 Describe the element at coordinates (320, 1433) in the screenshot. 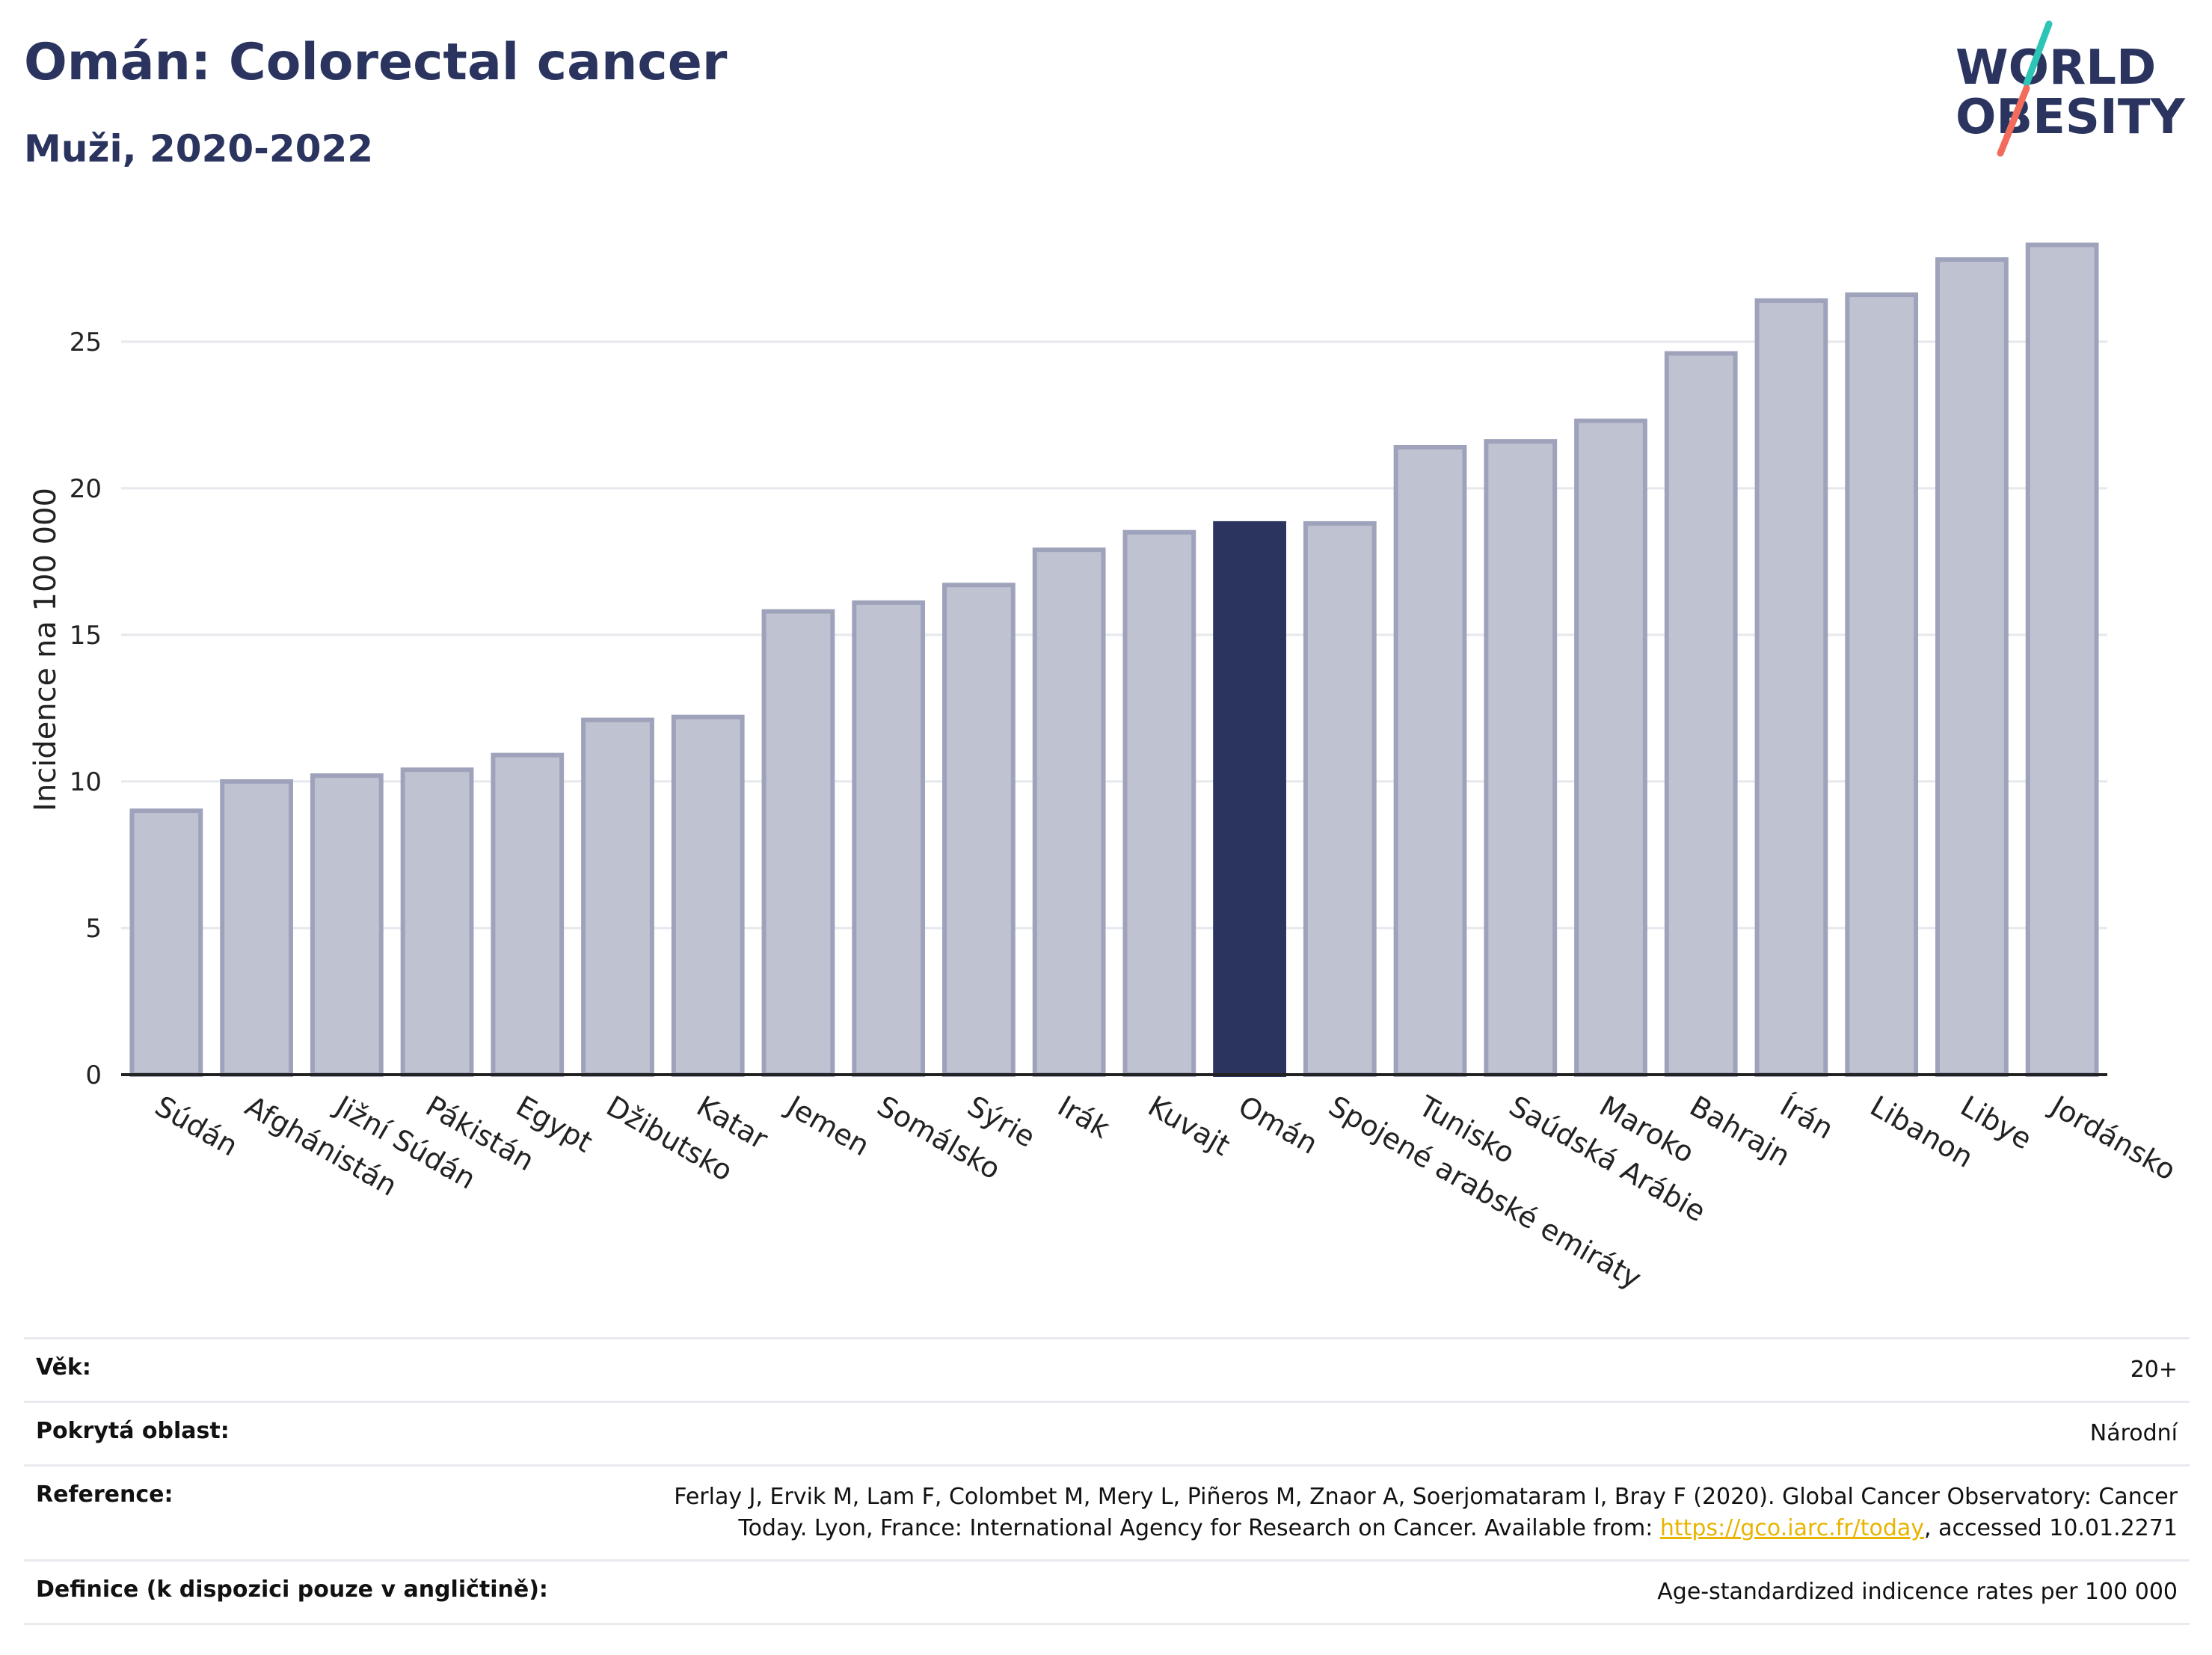

I see `info-key: Pokrytá oblast:` at that location.